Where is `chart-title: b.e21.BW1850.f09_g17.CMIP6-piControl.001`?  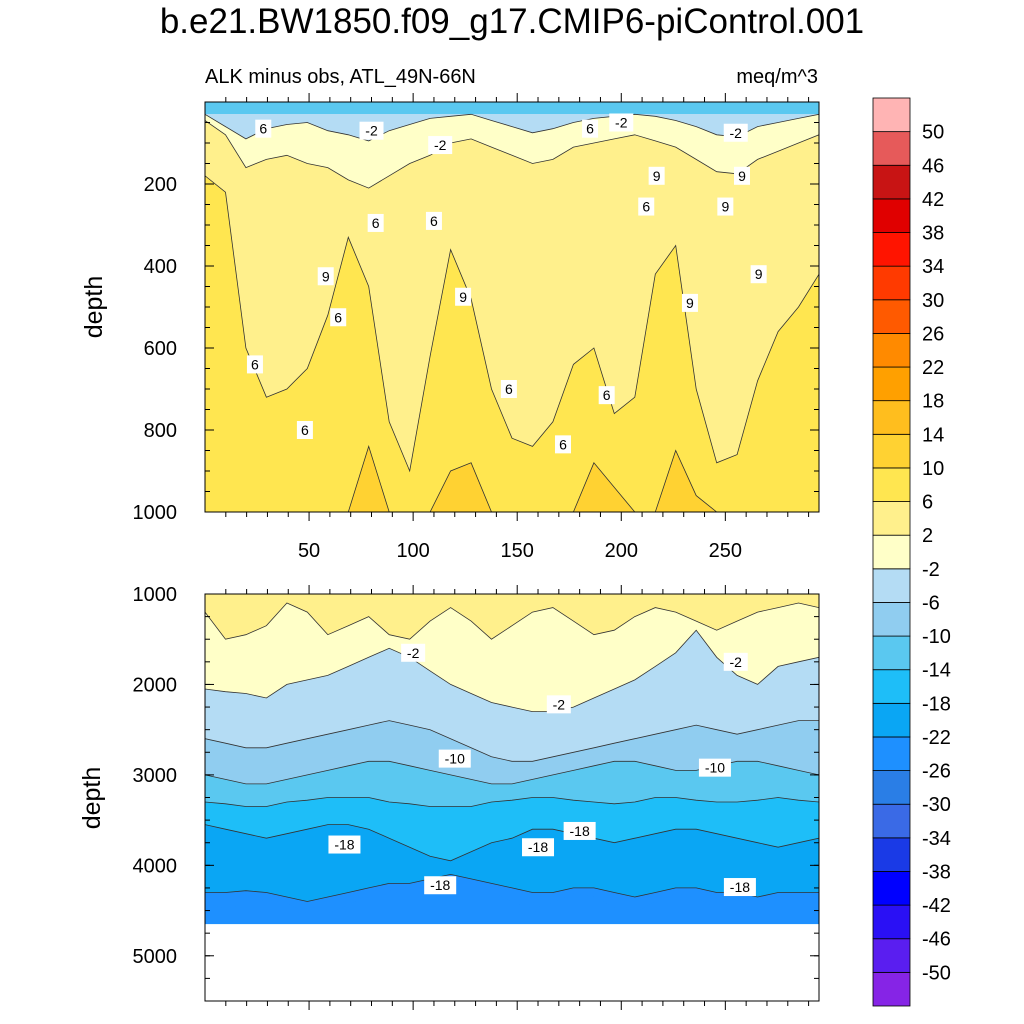
chart-title: b.e21.BW1850.f09_g17.CMIP6-piControl.001 is located at coordinates (512, 21).